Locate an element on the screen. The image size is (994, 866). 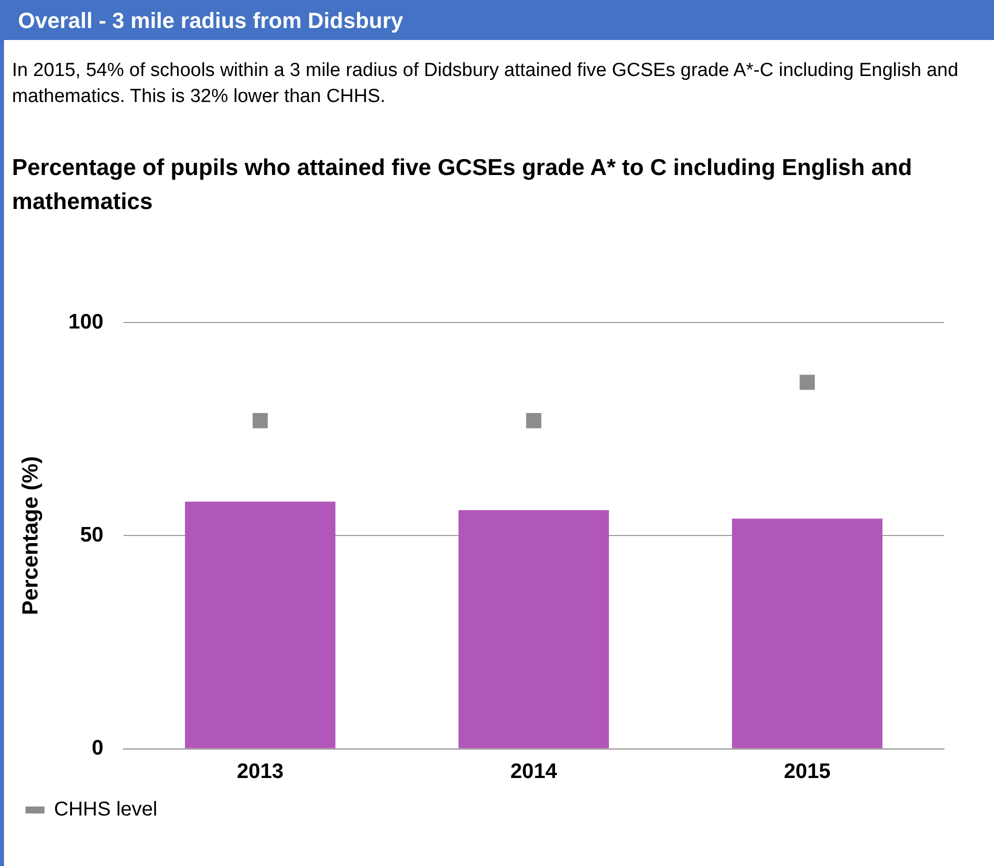
x-tick-label: 2013 is located at coordinates (260, 772).